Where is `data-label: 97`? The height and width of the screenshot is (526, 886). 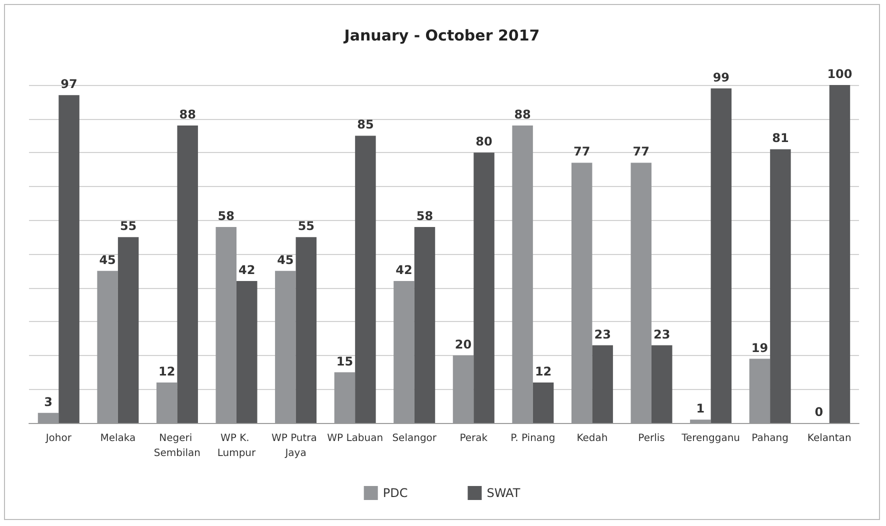
data-label: 97 is located at coordinates (69, 84).